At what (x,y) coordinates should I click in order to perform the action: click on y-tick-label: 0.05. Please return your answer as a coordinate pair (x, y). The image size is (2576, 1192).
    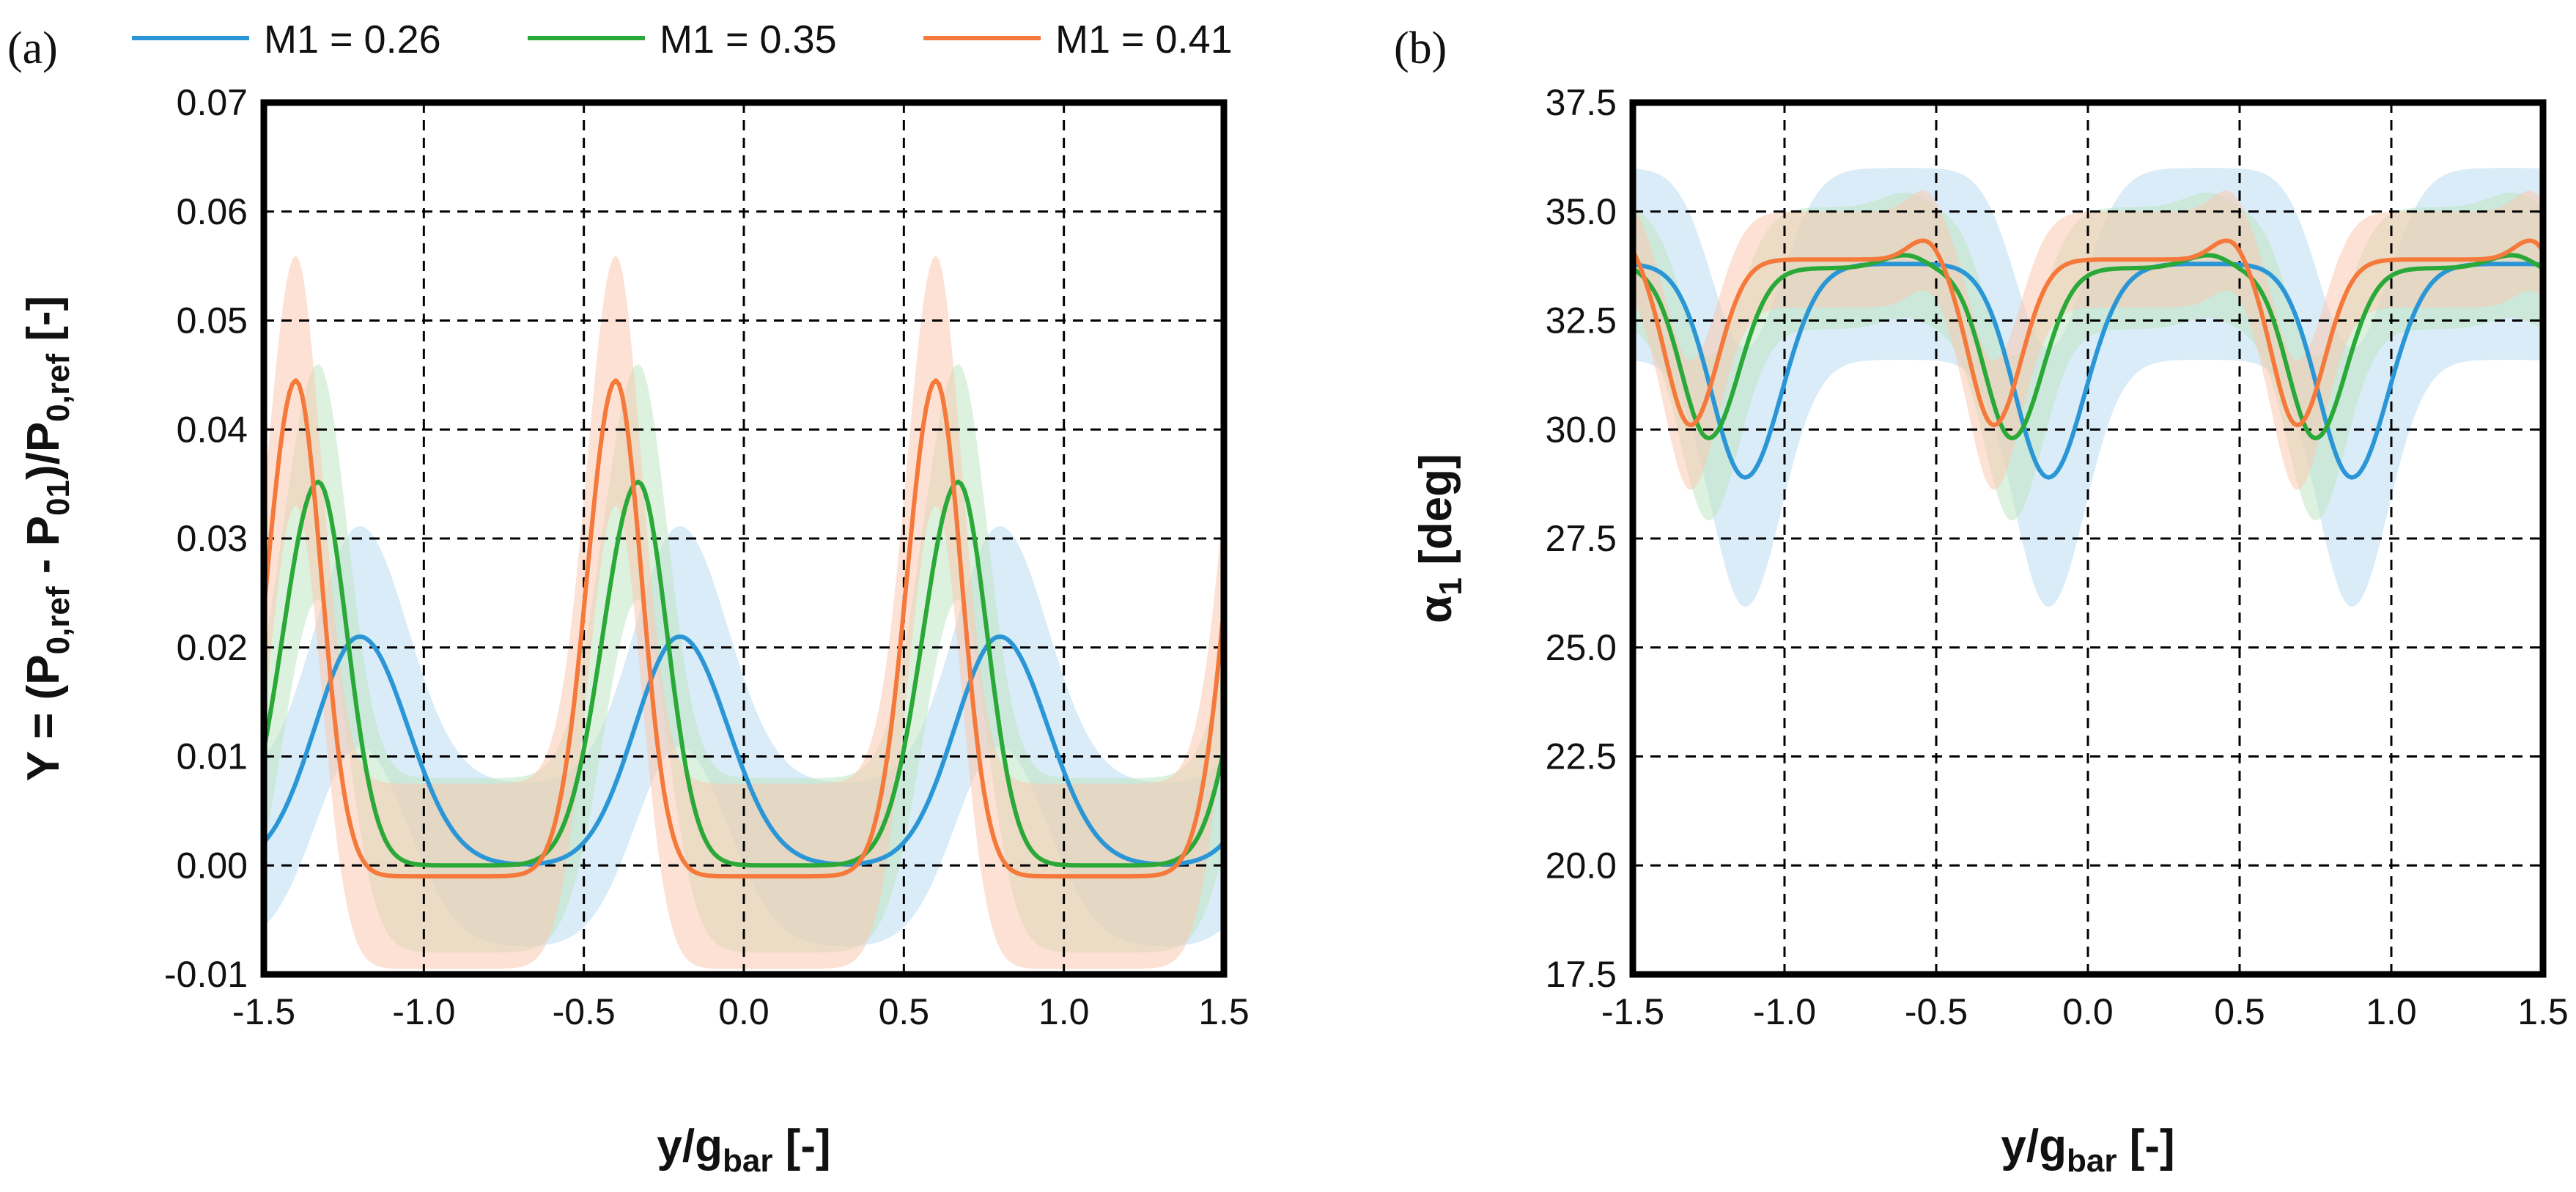
    Looking at the image, I should click on (212, 321).